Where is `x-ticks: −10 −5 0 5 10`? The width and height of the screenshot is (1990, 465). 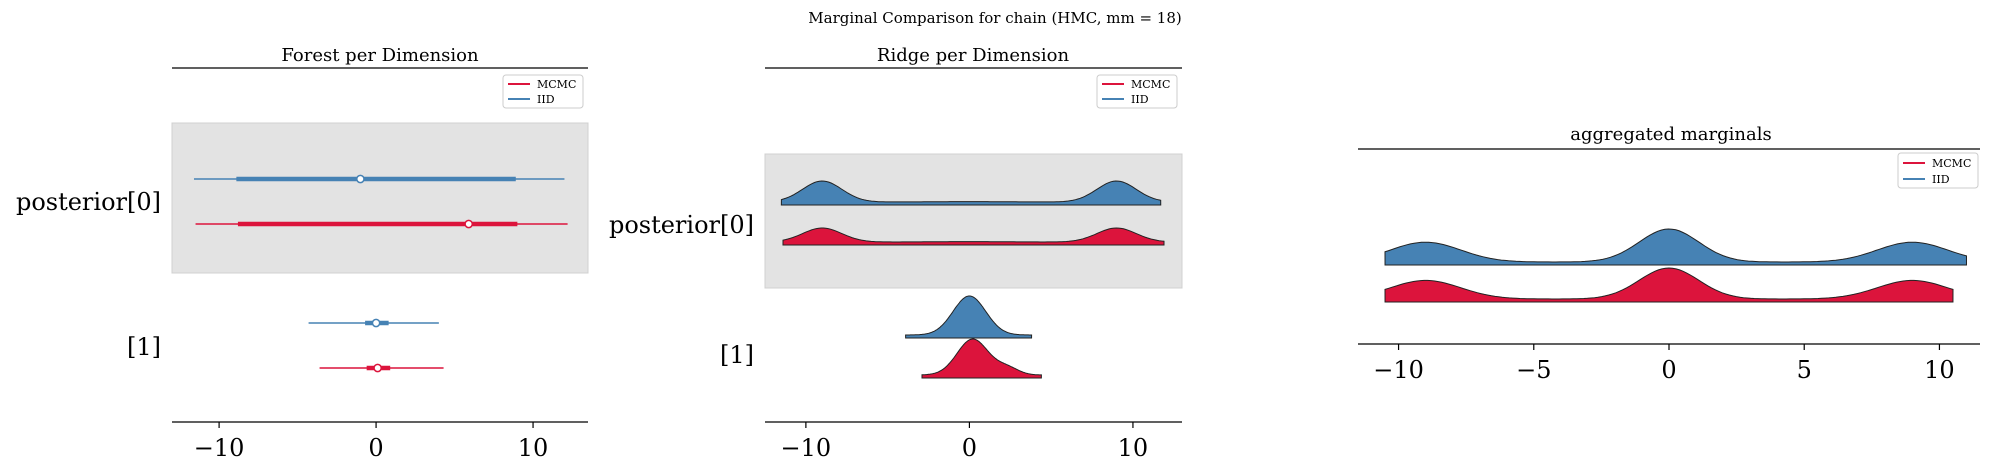
x-ticks: −10 −5 0 5 10 is located at coordinates (1664, 364).